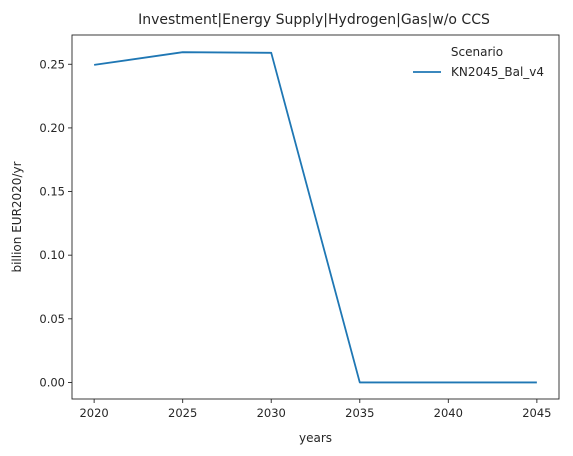  Describe the element at coordinates (55, 223) in the screenshot. I see `y-axis: 0.00 0.05 0.10 0.15 0.20 0.25` at that location.